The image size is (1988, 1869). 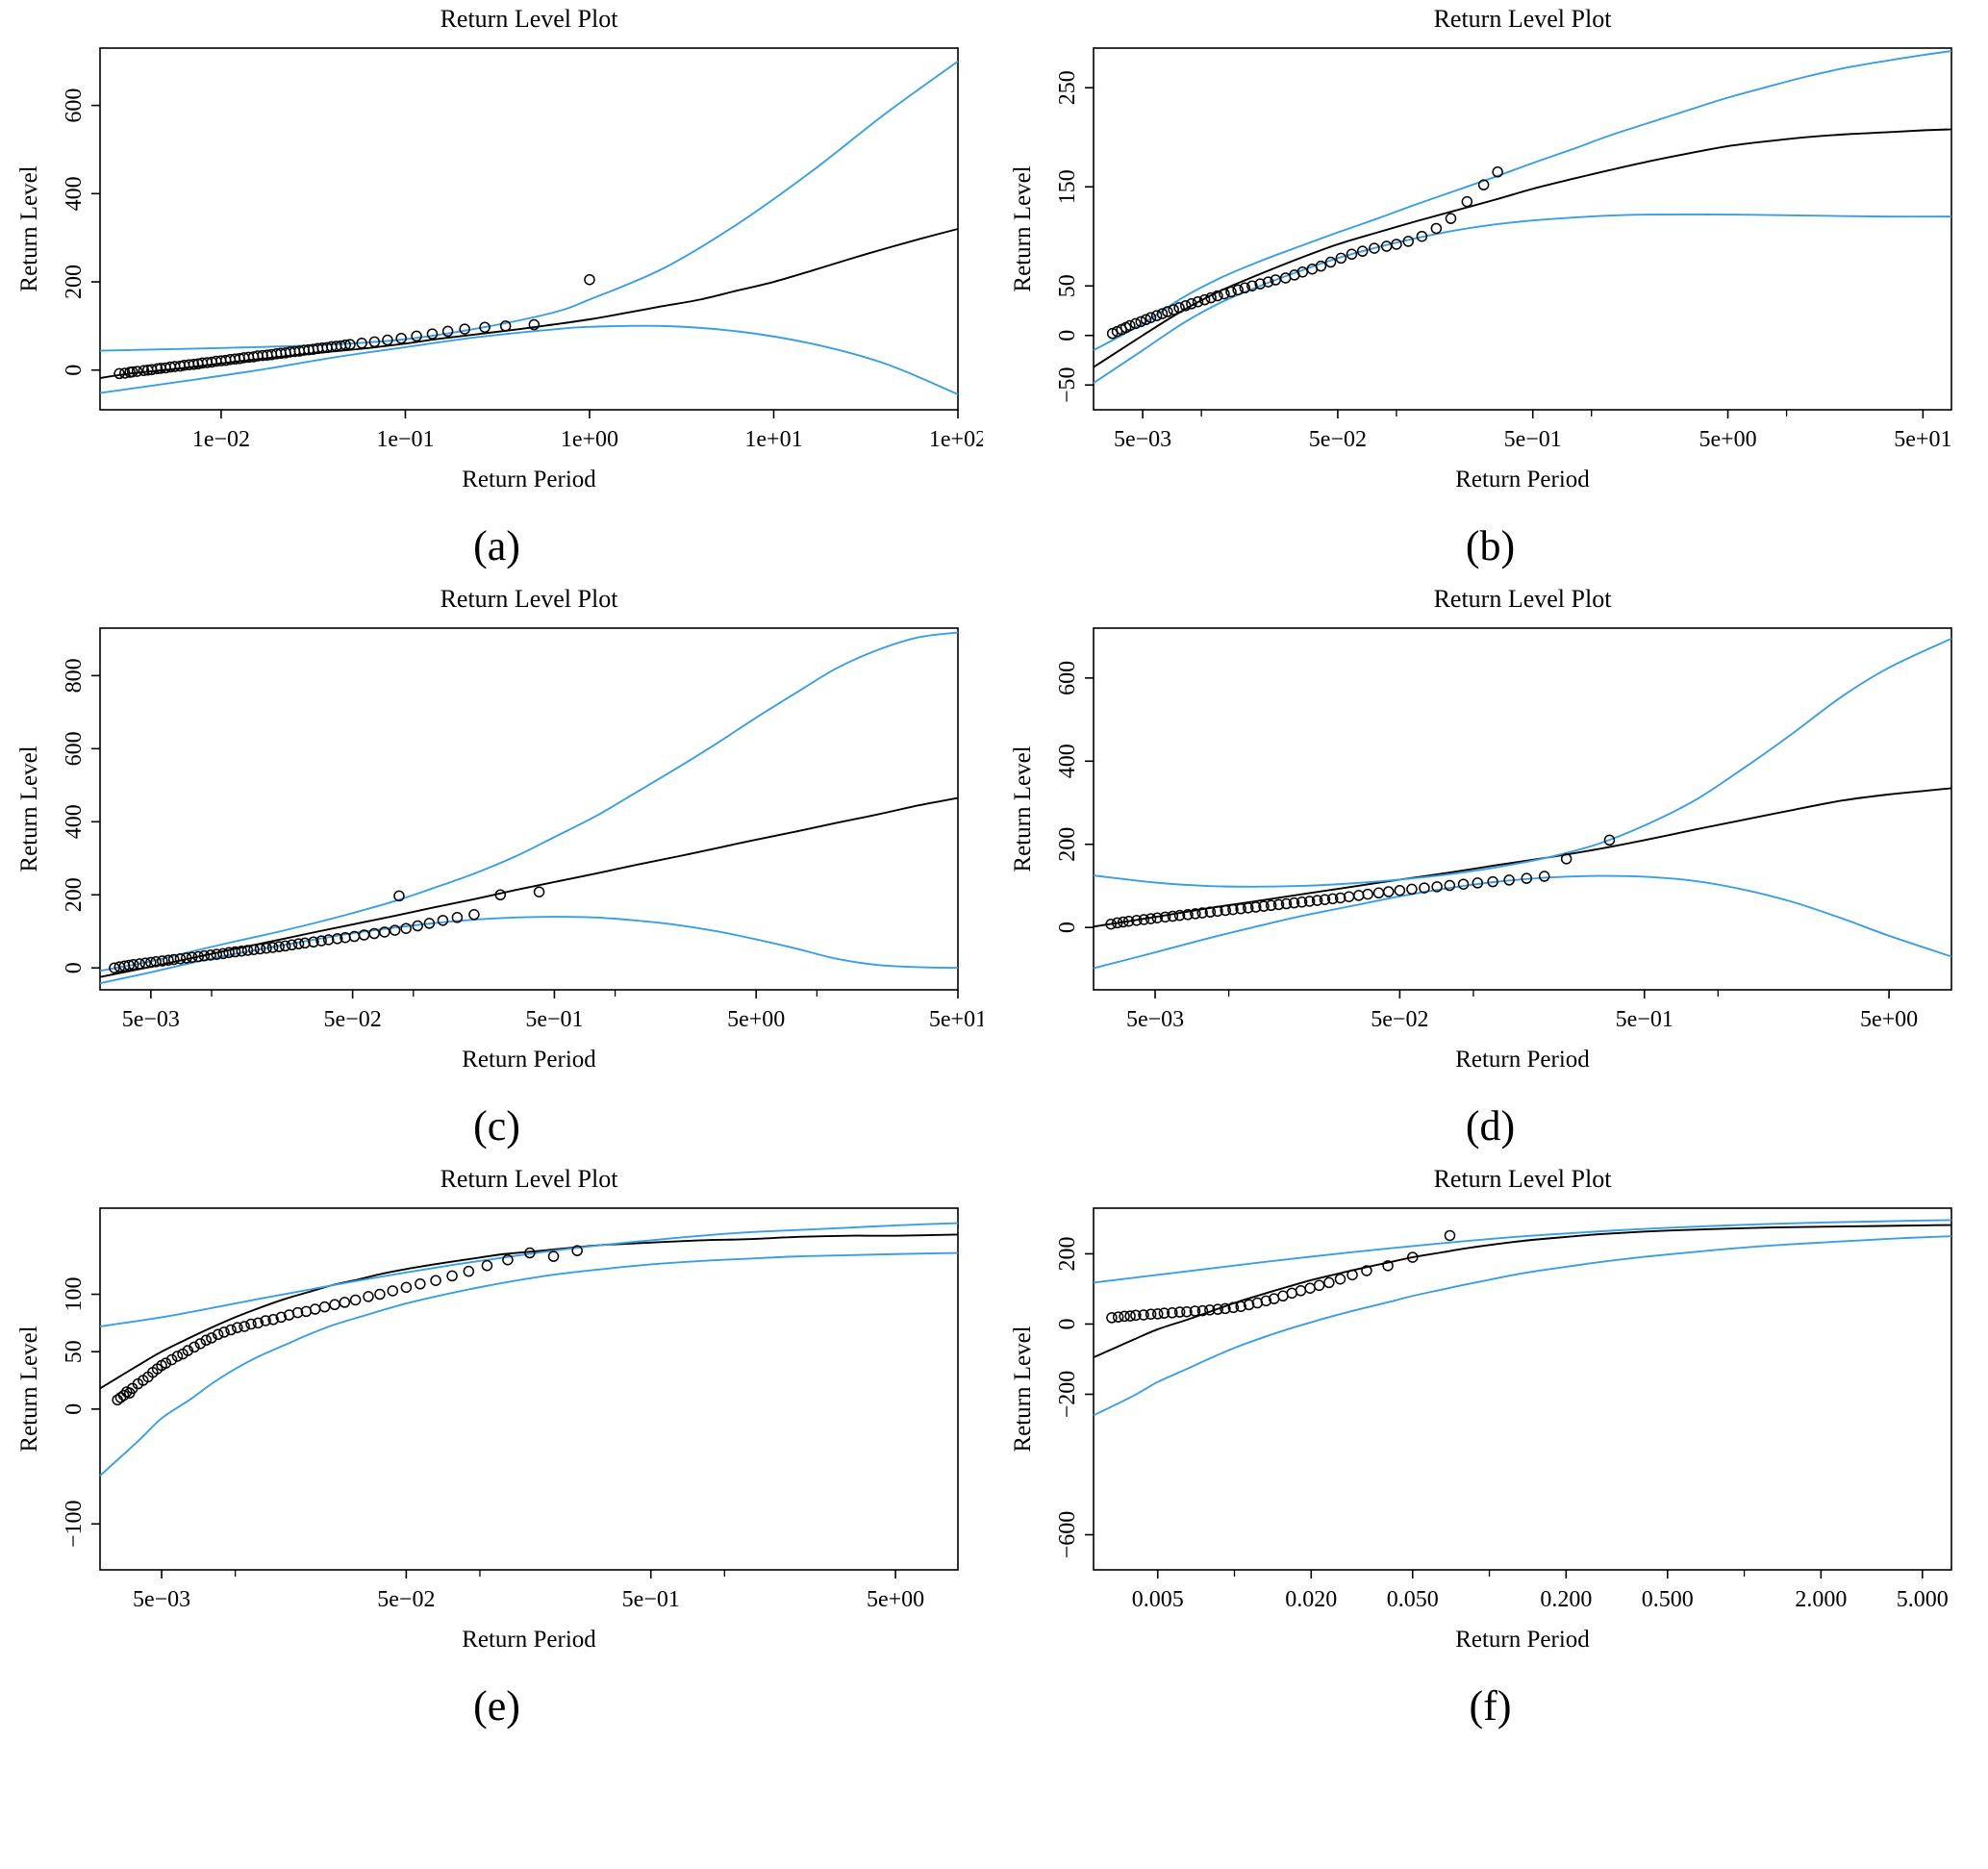 I want to click on fit-curve, so click(x=528, y=887).